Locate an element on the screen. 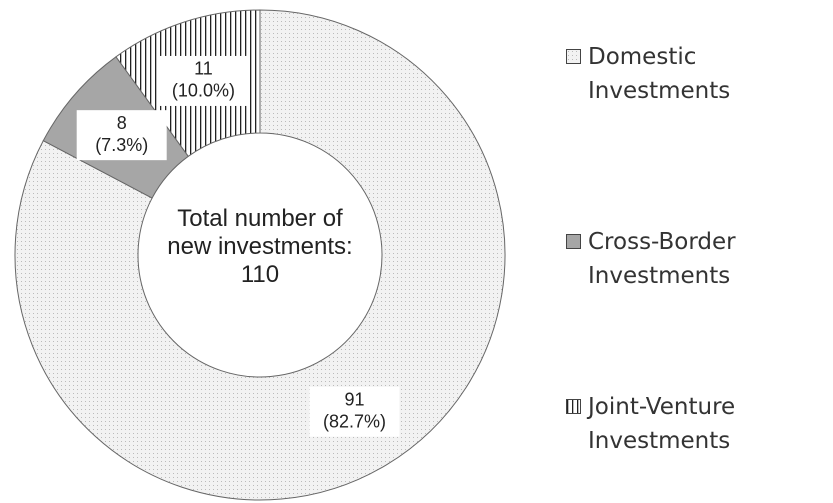 This screenshot has width=833, height=503. center-total: 110 is located at coordinates (260, 274).